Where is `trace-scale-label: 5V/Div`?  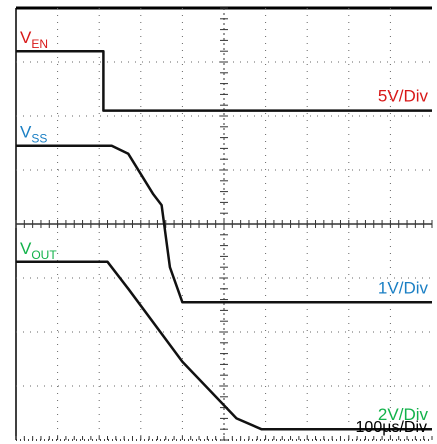 trace-scale-label: 5V/Div is located at coordinates (403, 96).